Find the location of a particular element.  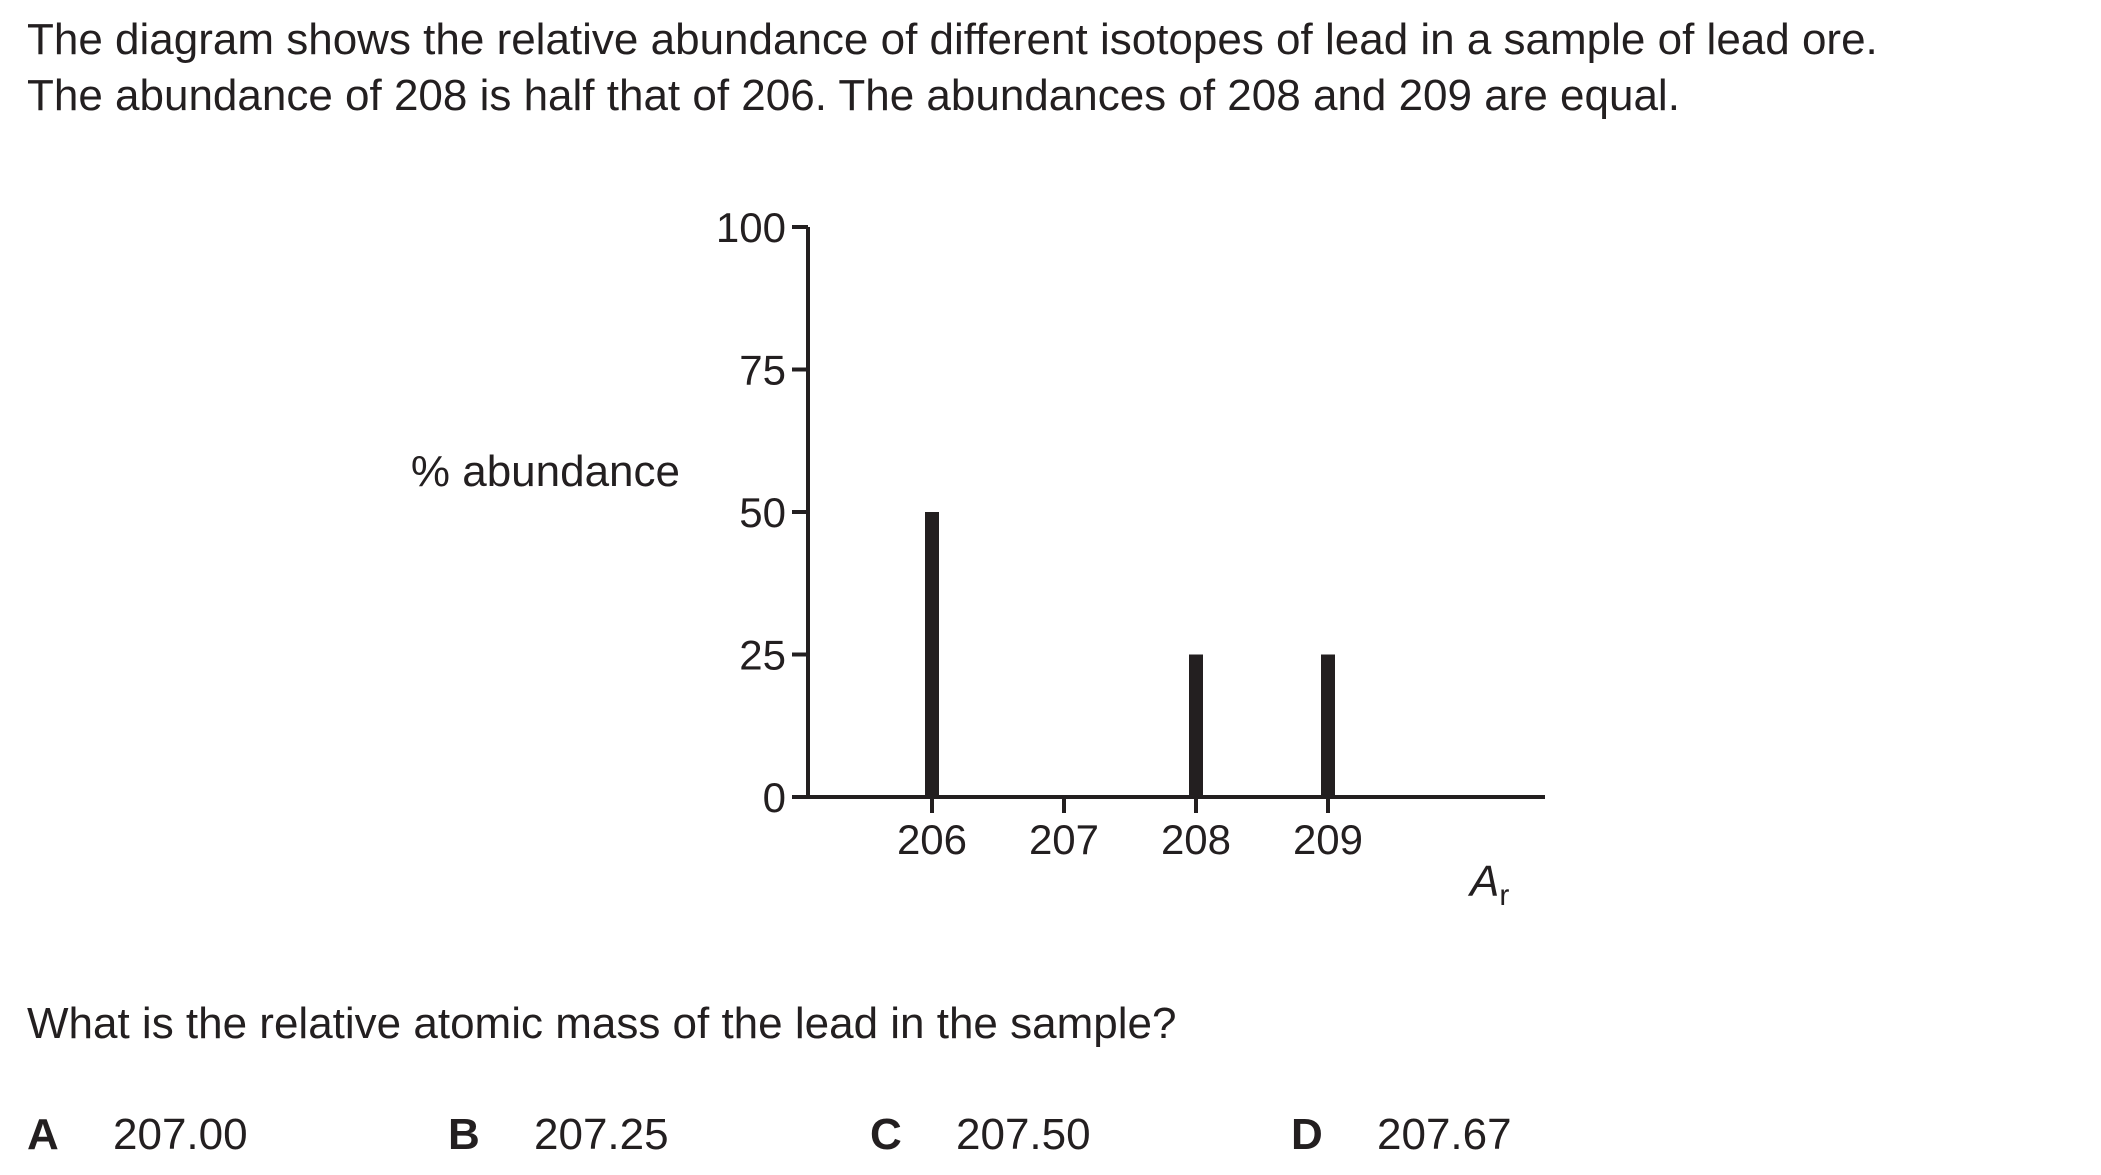

y-tick-label: 25 is located at coordinates (762, 655).